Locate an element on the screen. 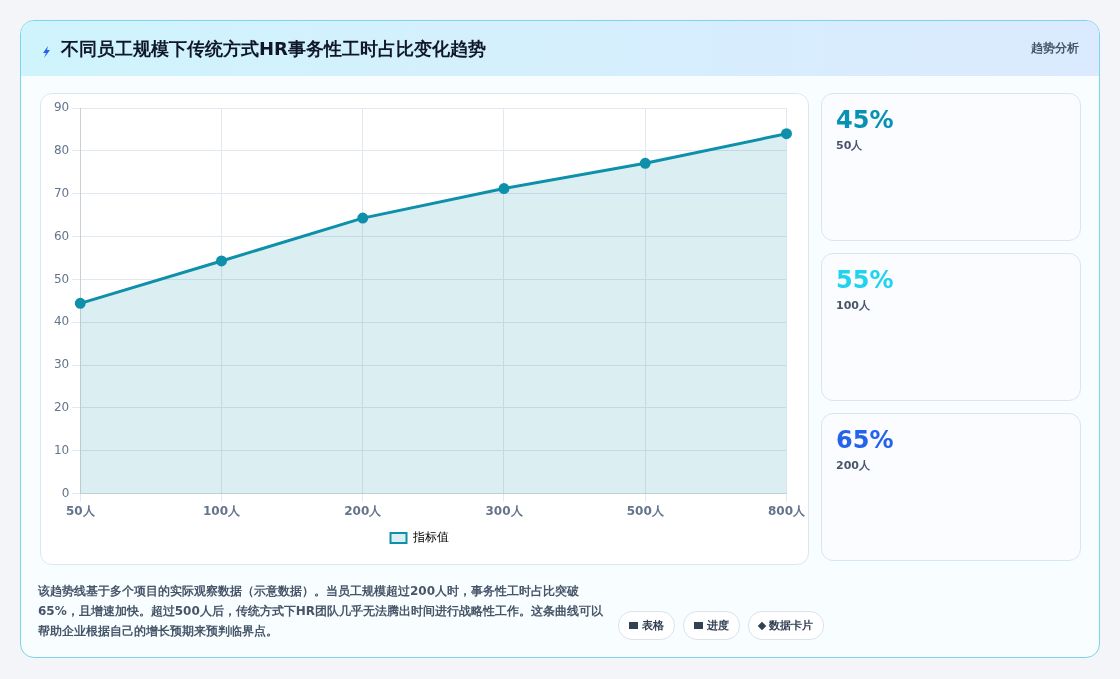  y-tick-label: 10 is located at coordinates (61, 449).